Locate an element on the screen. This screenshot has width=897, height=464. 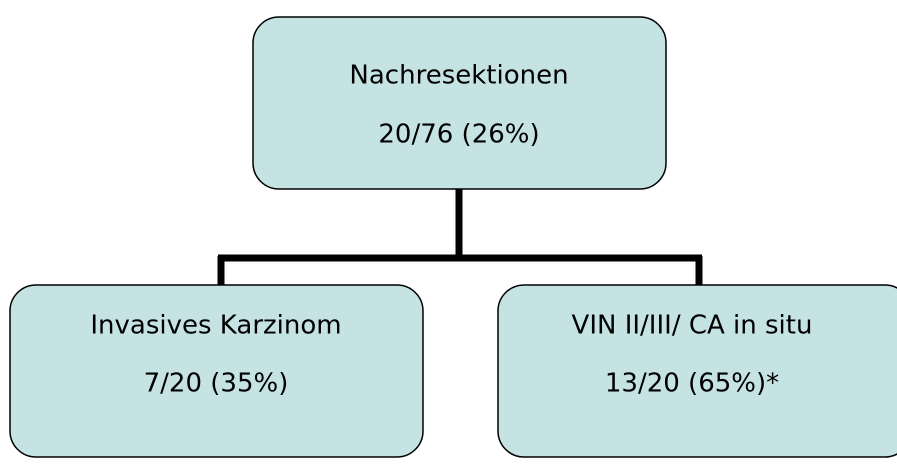
connectors is located at coordinates (460, 236).